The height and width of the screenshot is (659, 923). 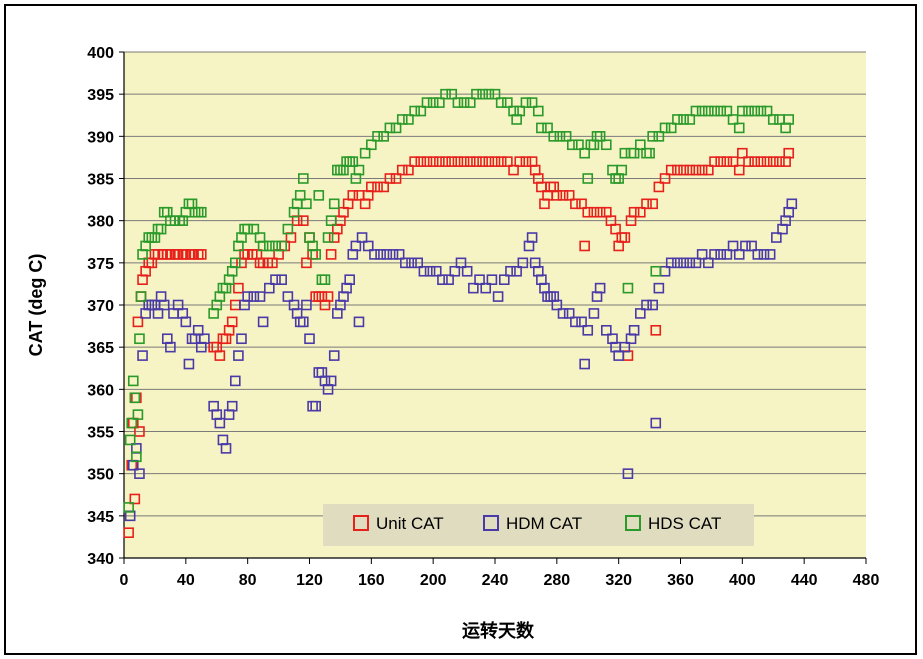 What do you see at coordinates (100, 433) in the screenshot?
I see `y-tick-label: 355` at bounding box center [100, 433].